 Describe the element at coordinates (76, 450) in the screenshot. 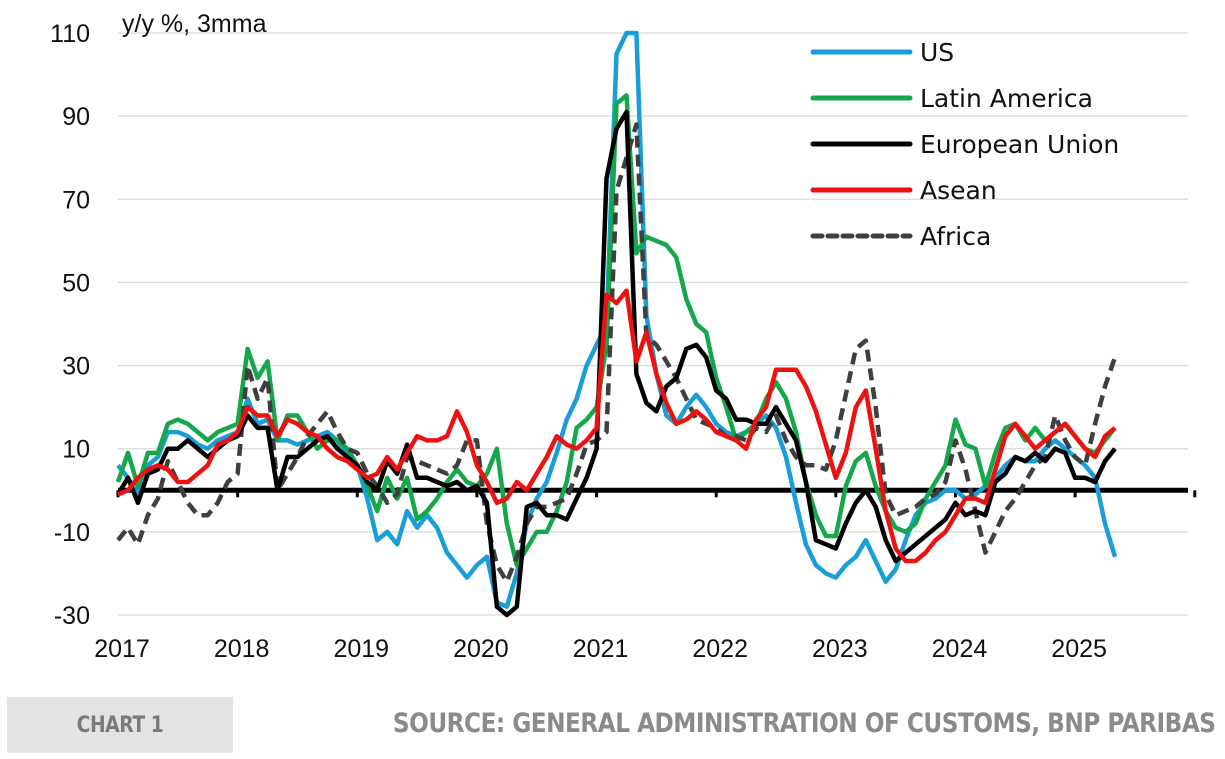

I see `y-tick-label: 10` at that location.